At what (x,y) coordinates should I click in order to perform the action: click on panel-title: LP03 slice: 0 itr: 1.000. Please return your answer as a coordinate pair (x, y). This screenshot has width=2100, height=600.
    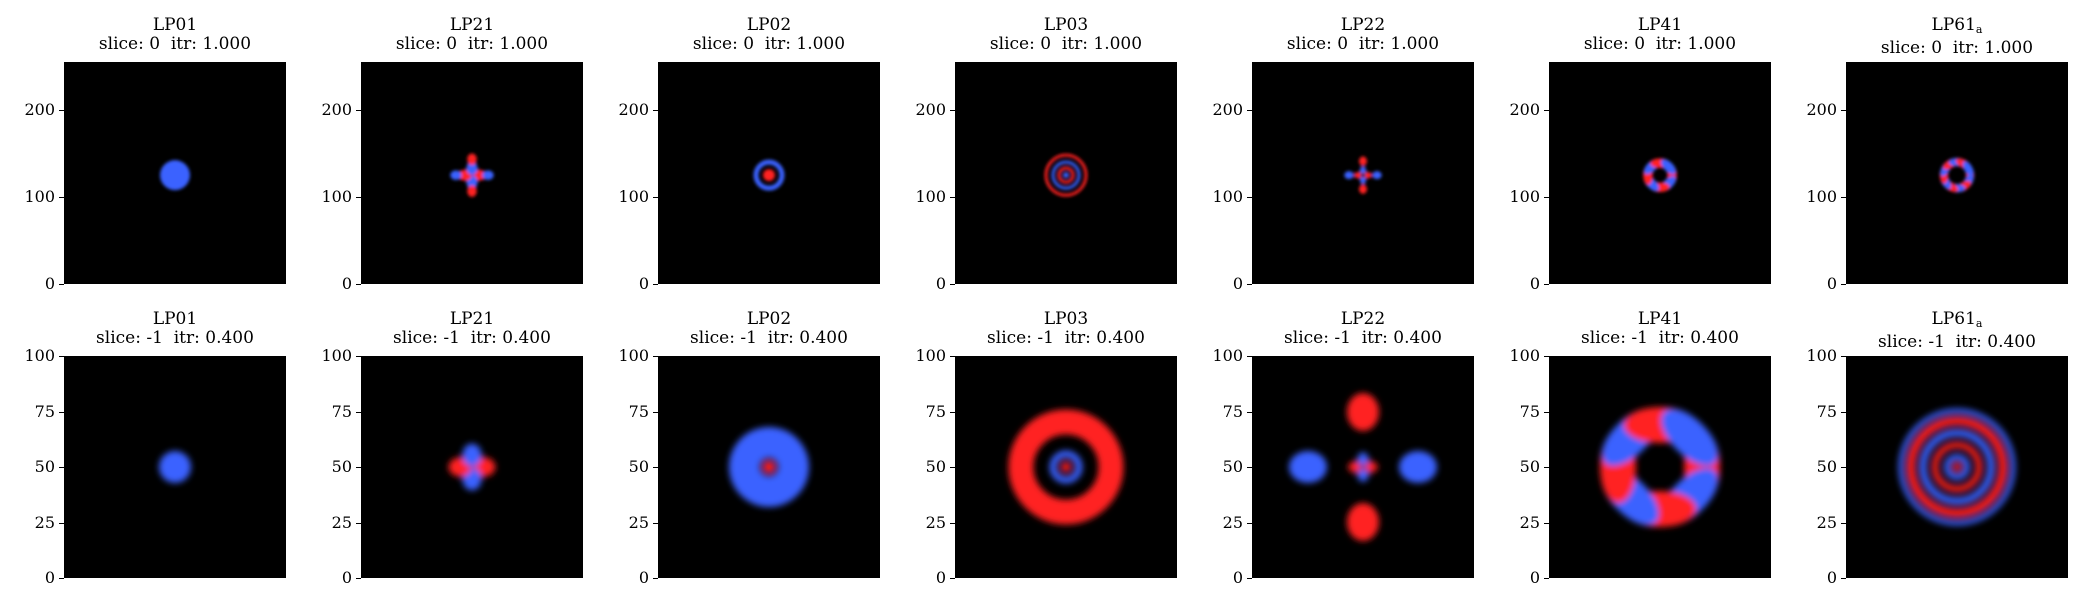
    Looking at the image, I should click on (1066, 35).